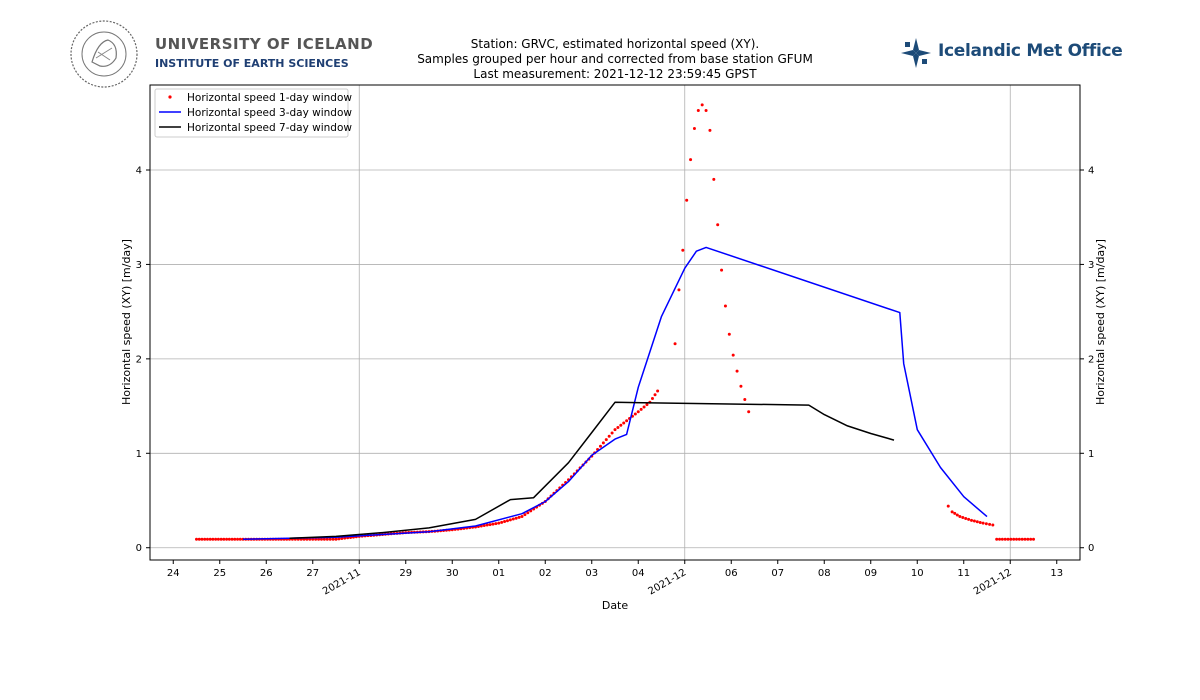 The width and height of the screenshot is (1200, 700). What do you see at coordinates (269, 128) in the screenshot?
I see `legend-label-7day: Horizontal speed 7-day window` at bounding box center [269, 128].